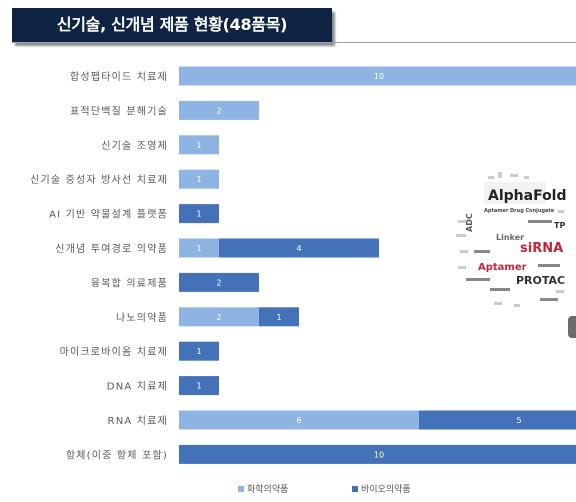  I want to click on word-protac: PROTAC, so click(540, 280).